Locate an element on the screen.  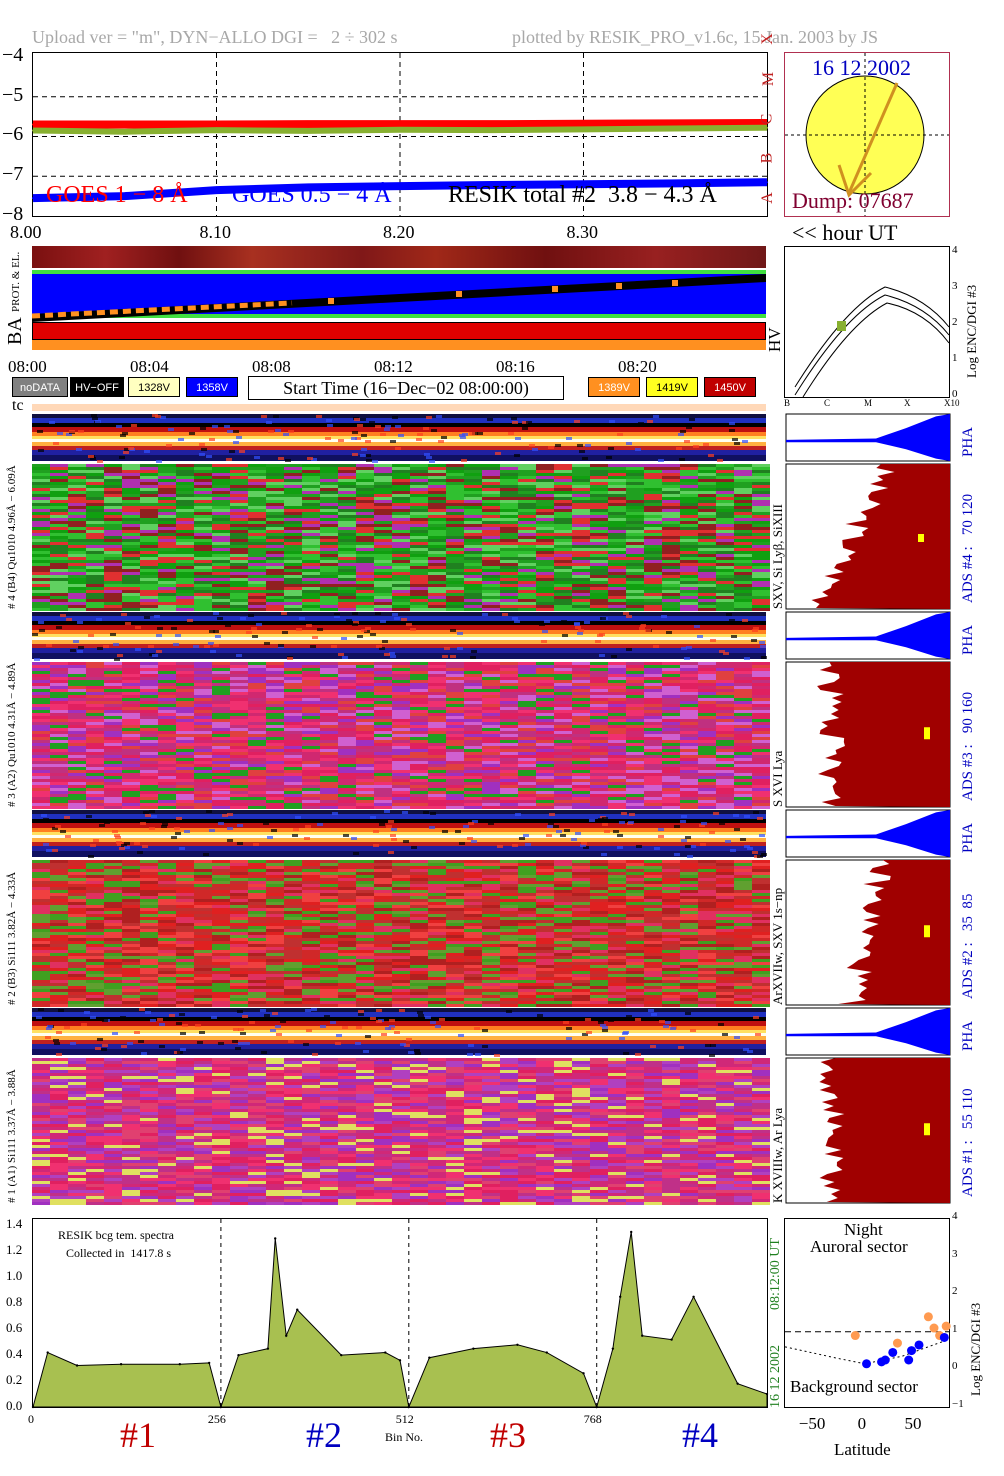
goes-point is located at coordinates (124, 131).